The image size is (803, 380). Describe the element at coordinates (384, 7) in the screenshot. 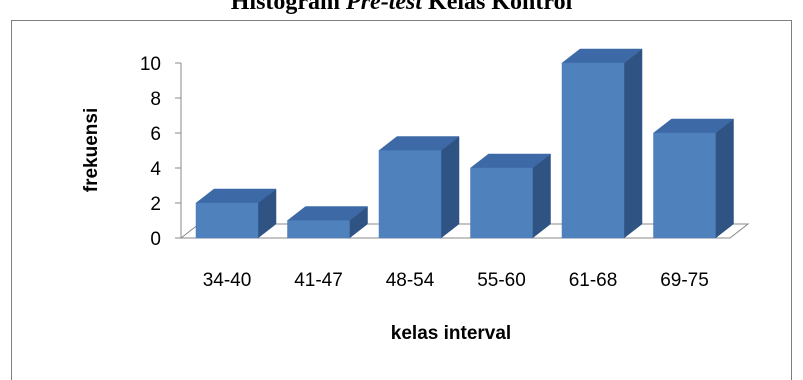

I see `chart-title-italic: Pre-test` at that location.